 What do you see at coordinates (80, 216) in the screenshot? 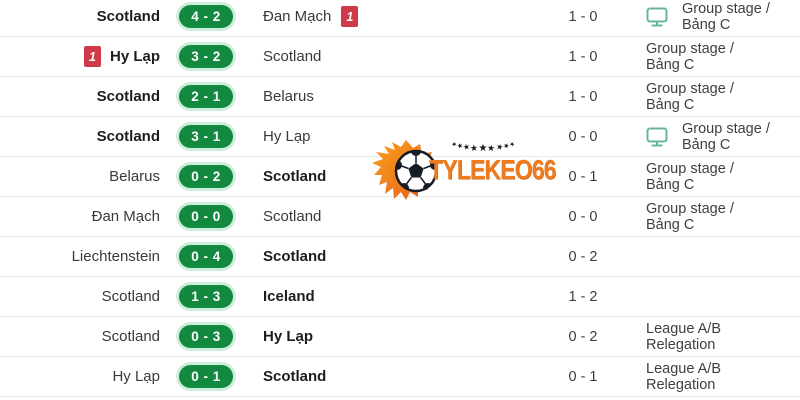
I see `home-team-cell: Đan Mạch` at bounding box center [80, 216].